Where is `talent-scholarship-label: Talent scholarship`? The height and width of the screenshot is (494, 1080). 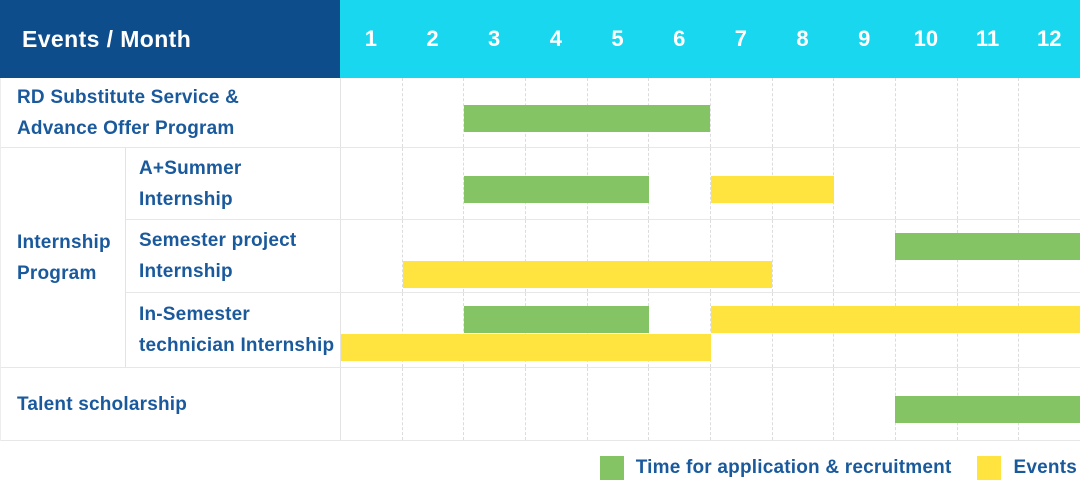 talent-scholarship-label: Talent scholarship is located at coordinates (171, 404).